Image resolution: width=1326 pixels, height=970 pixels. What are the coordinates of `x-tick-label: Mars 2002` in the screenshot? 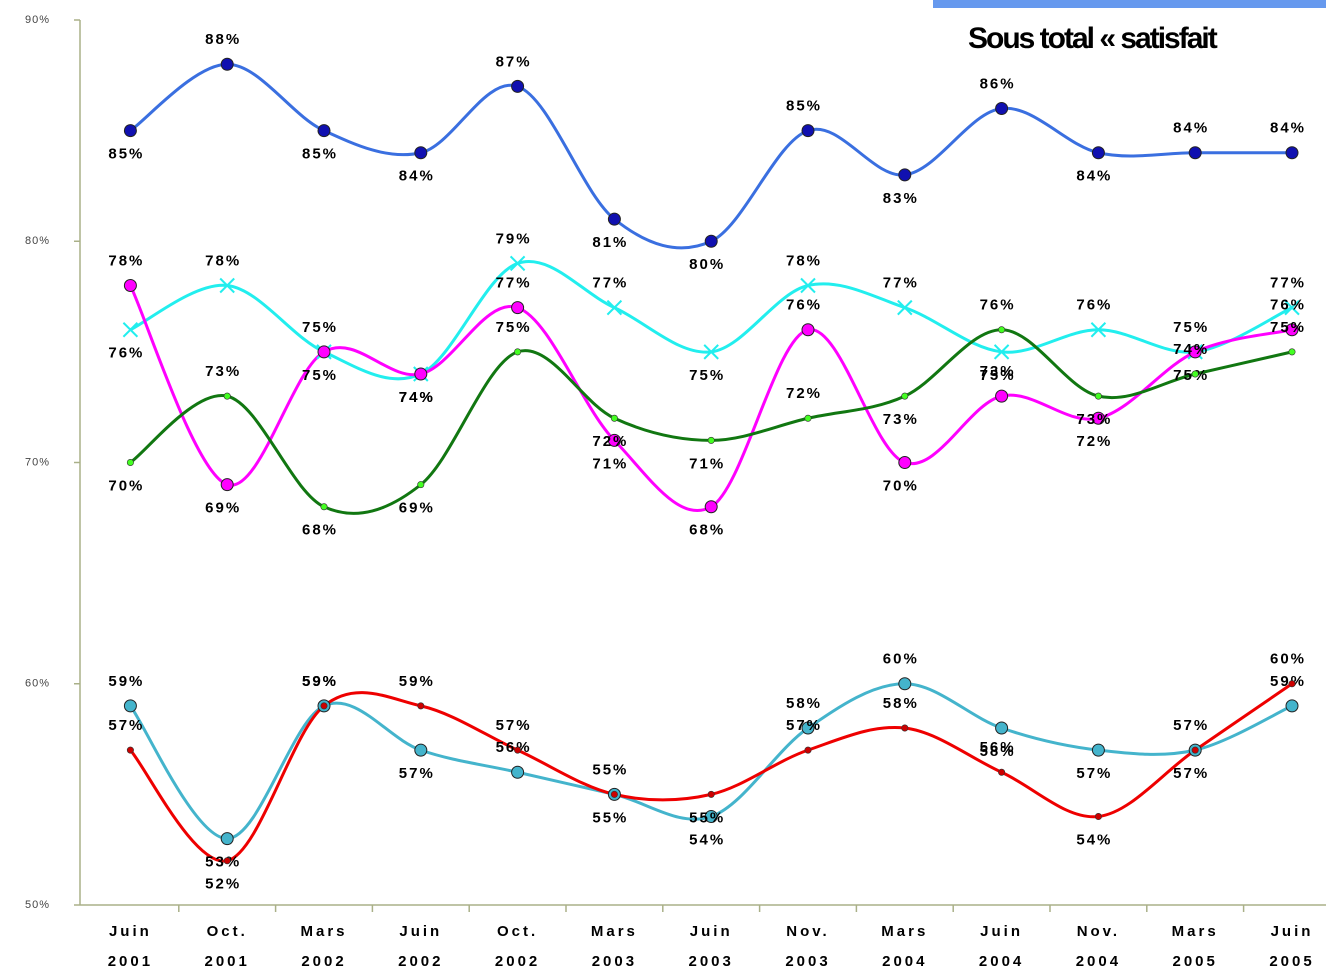 It's located at (323, 946).